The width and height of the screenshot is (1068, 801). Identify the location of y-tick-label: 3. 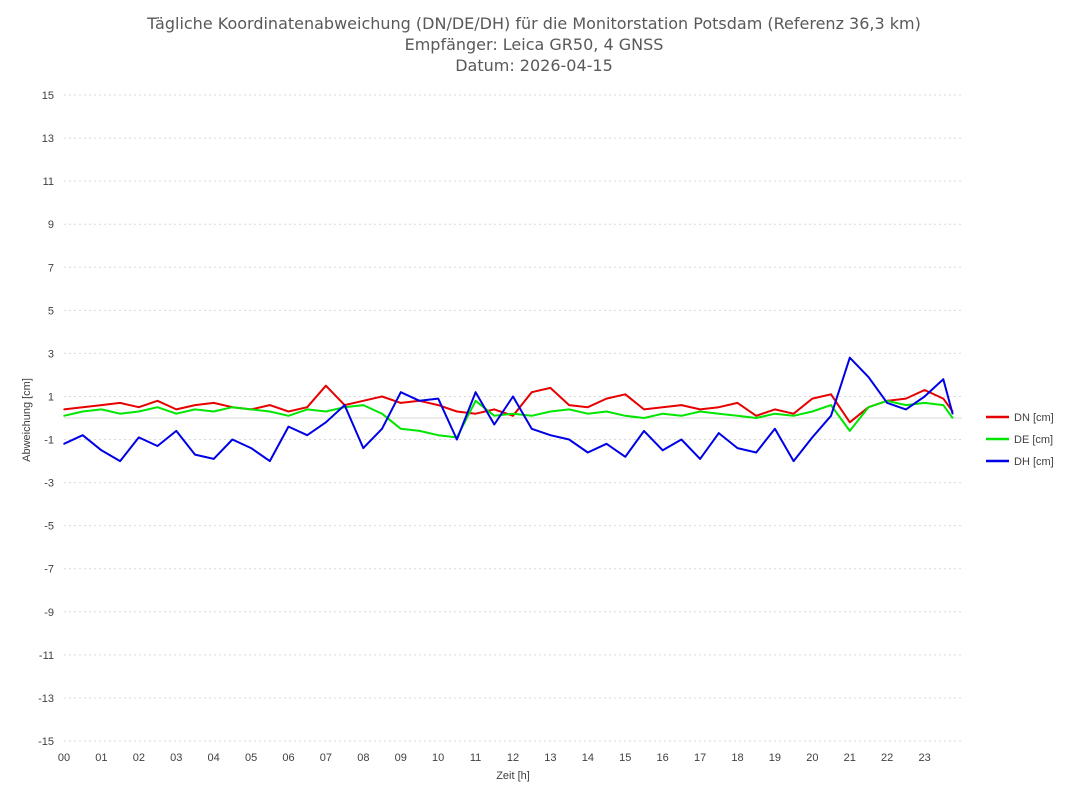
(51, 354).